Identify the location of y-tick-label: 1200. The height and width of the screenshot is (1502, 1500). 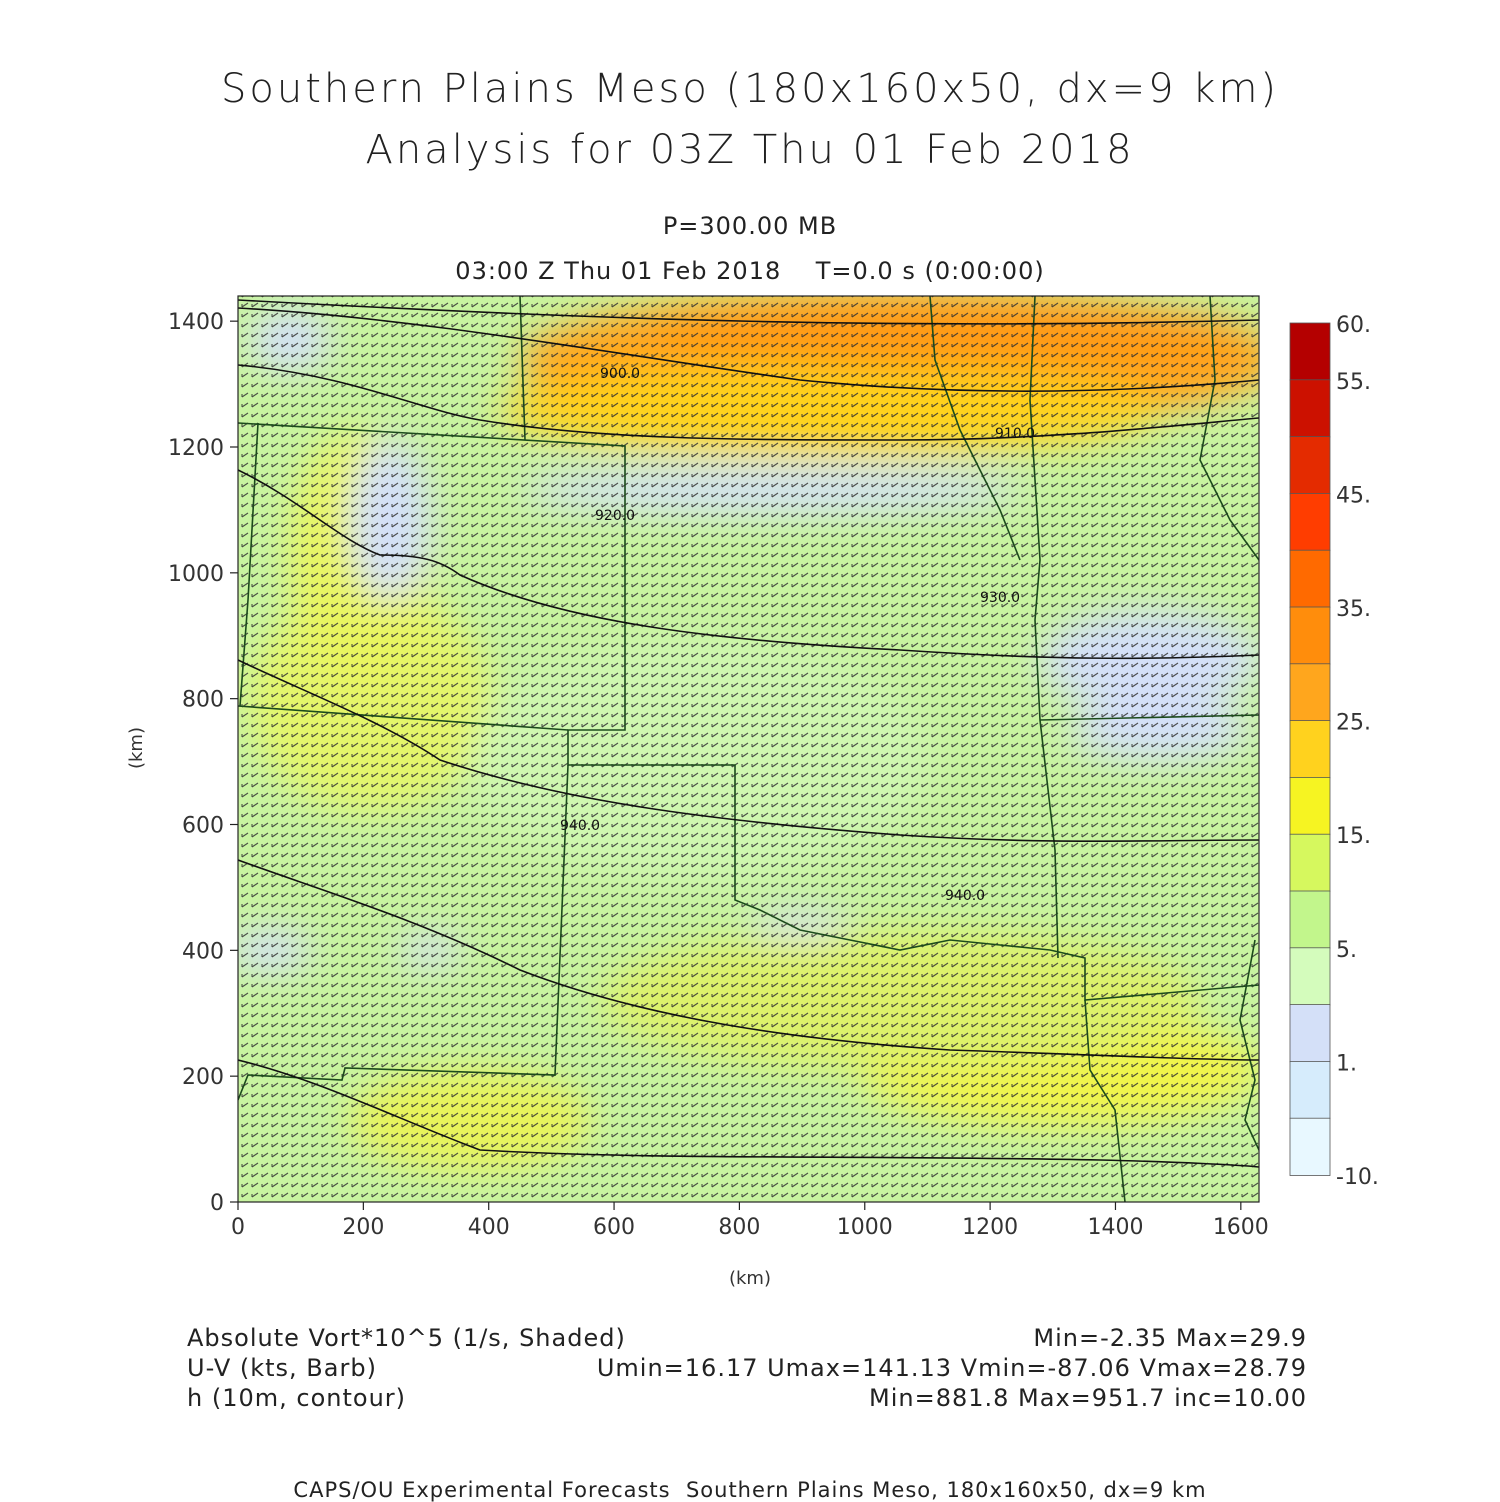
(196, 448).